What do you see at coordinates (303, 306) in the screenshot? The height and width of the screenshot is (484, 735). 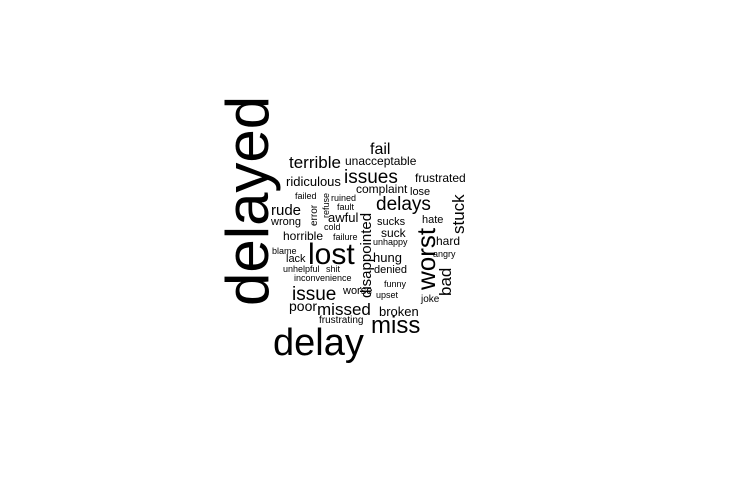 I see `word-poor: poor` at bounding box center [303, 306].